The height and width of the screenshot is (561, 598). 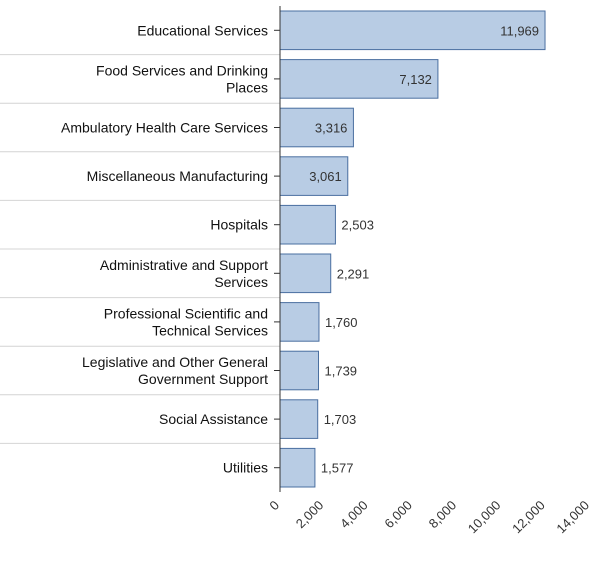 I want to click on value-label: 2,291, so click(x=353, y=273).